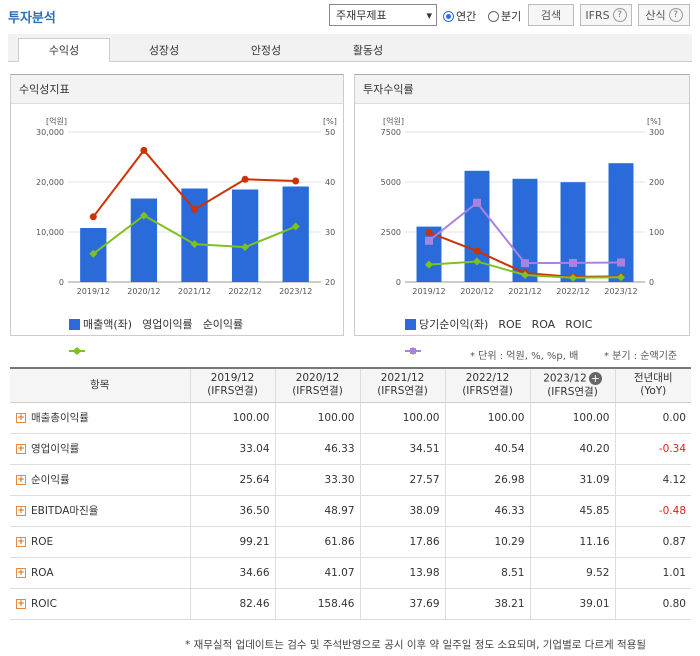 Image resolution: width=700 pixels, height=656 pixels. What do you see at coordinates (330, 182) in the screenshot?
I see `y-right-tick-label: 40` at bounding box center [330, 182].